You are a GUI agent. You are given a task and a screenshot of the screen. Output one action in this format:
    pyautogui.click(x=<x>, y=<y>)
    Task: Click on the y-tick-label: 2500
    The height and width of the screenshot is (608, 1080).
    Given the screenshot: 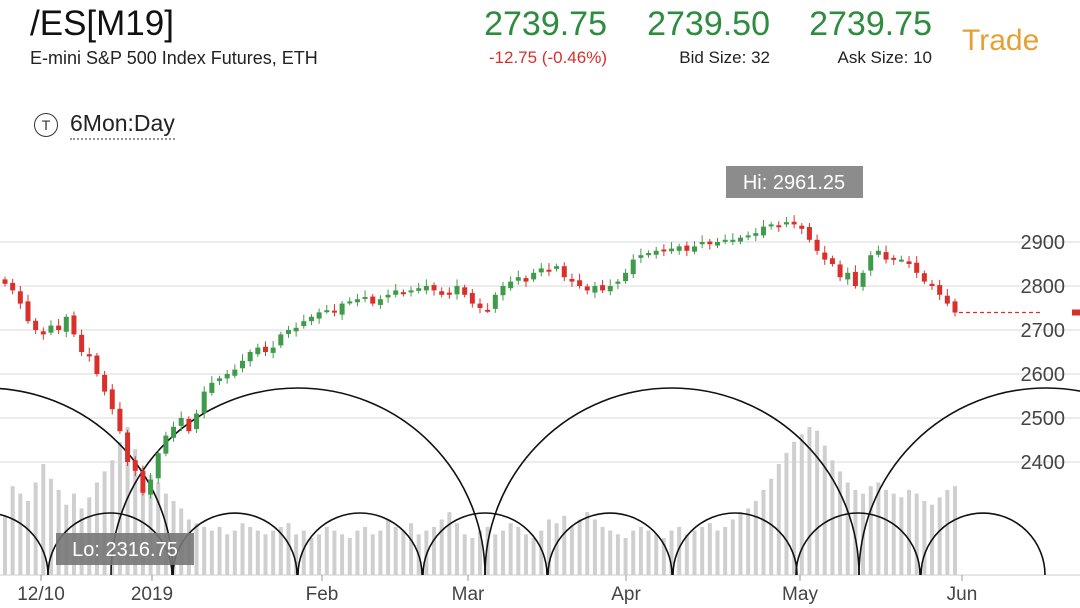 What is the action you would take?
    pyautogui.click(x=1043, y=419)
    